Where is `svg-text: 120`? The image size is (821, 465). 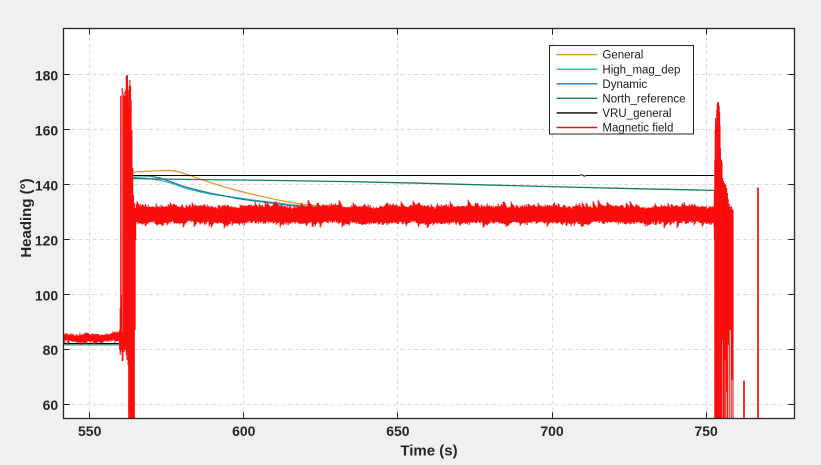 svg-text: 120 is located at coordinates (47, 240).